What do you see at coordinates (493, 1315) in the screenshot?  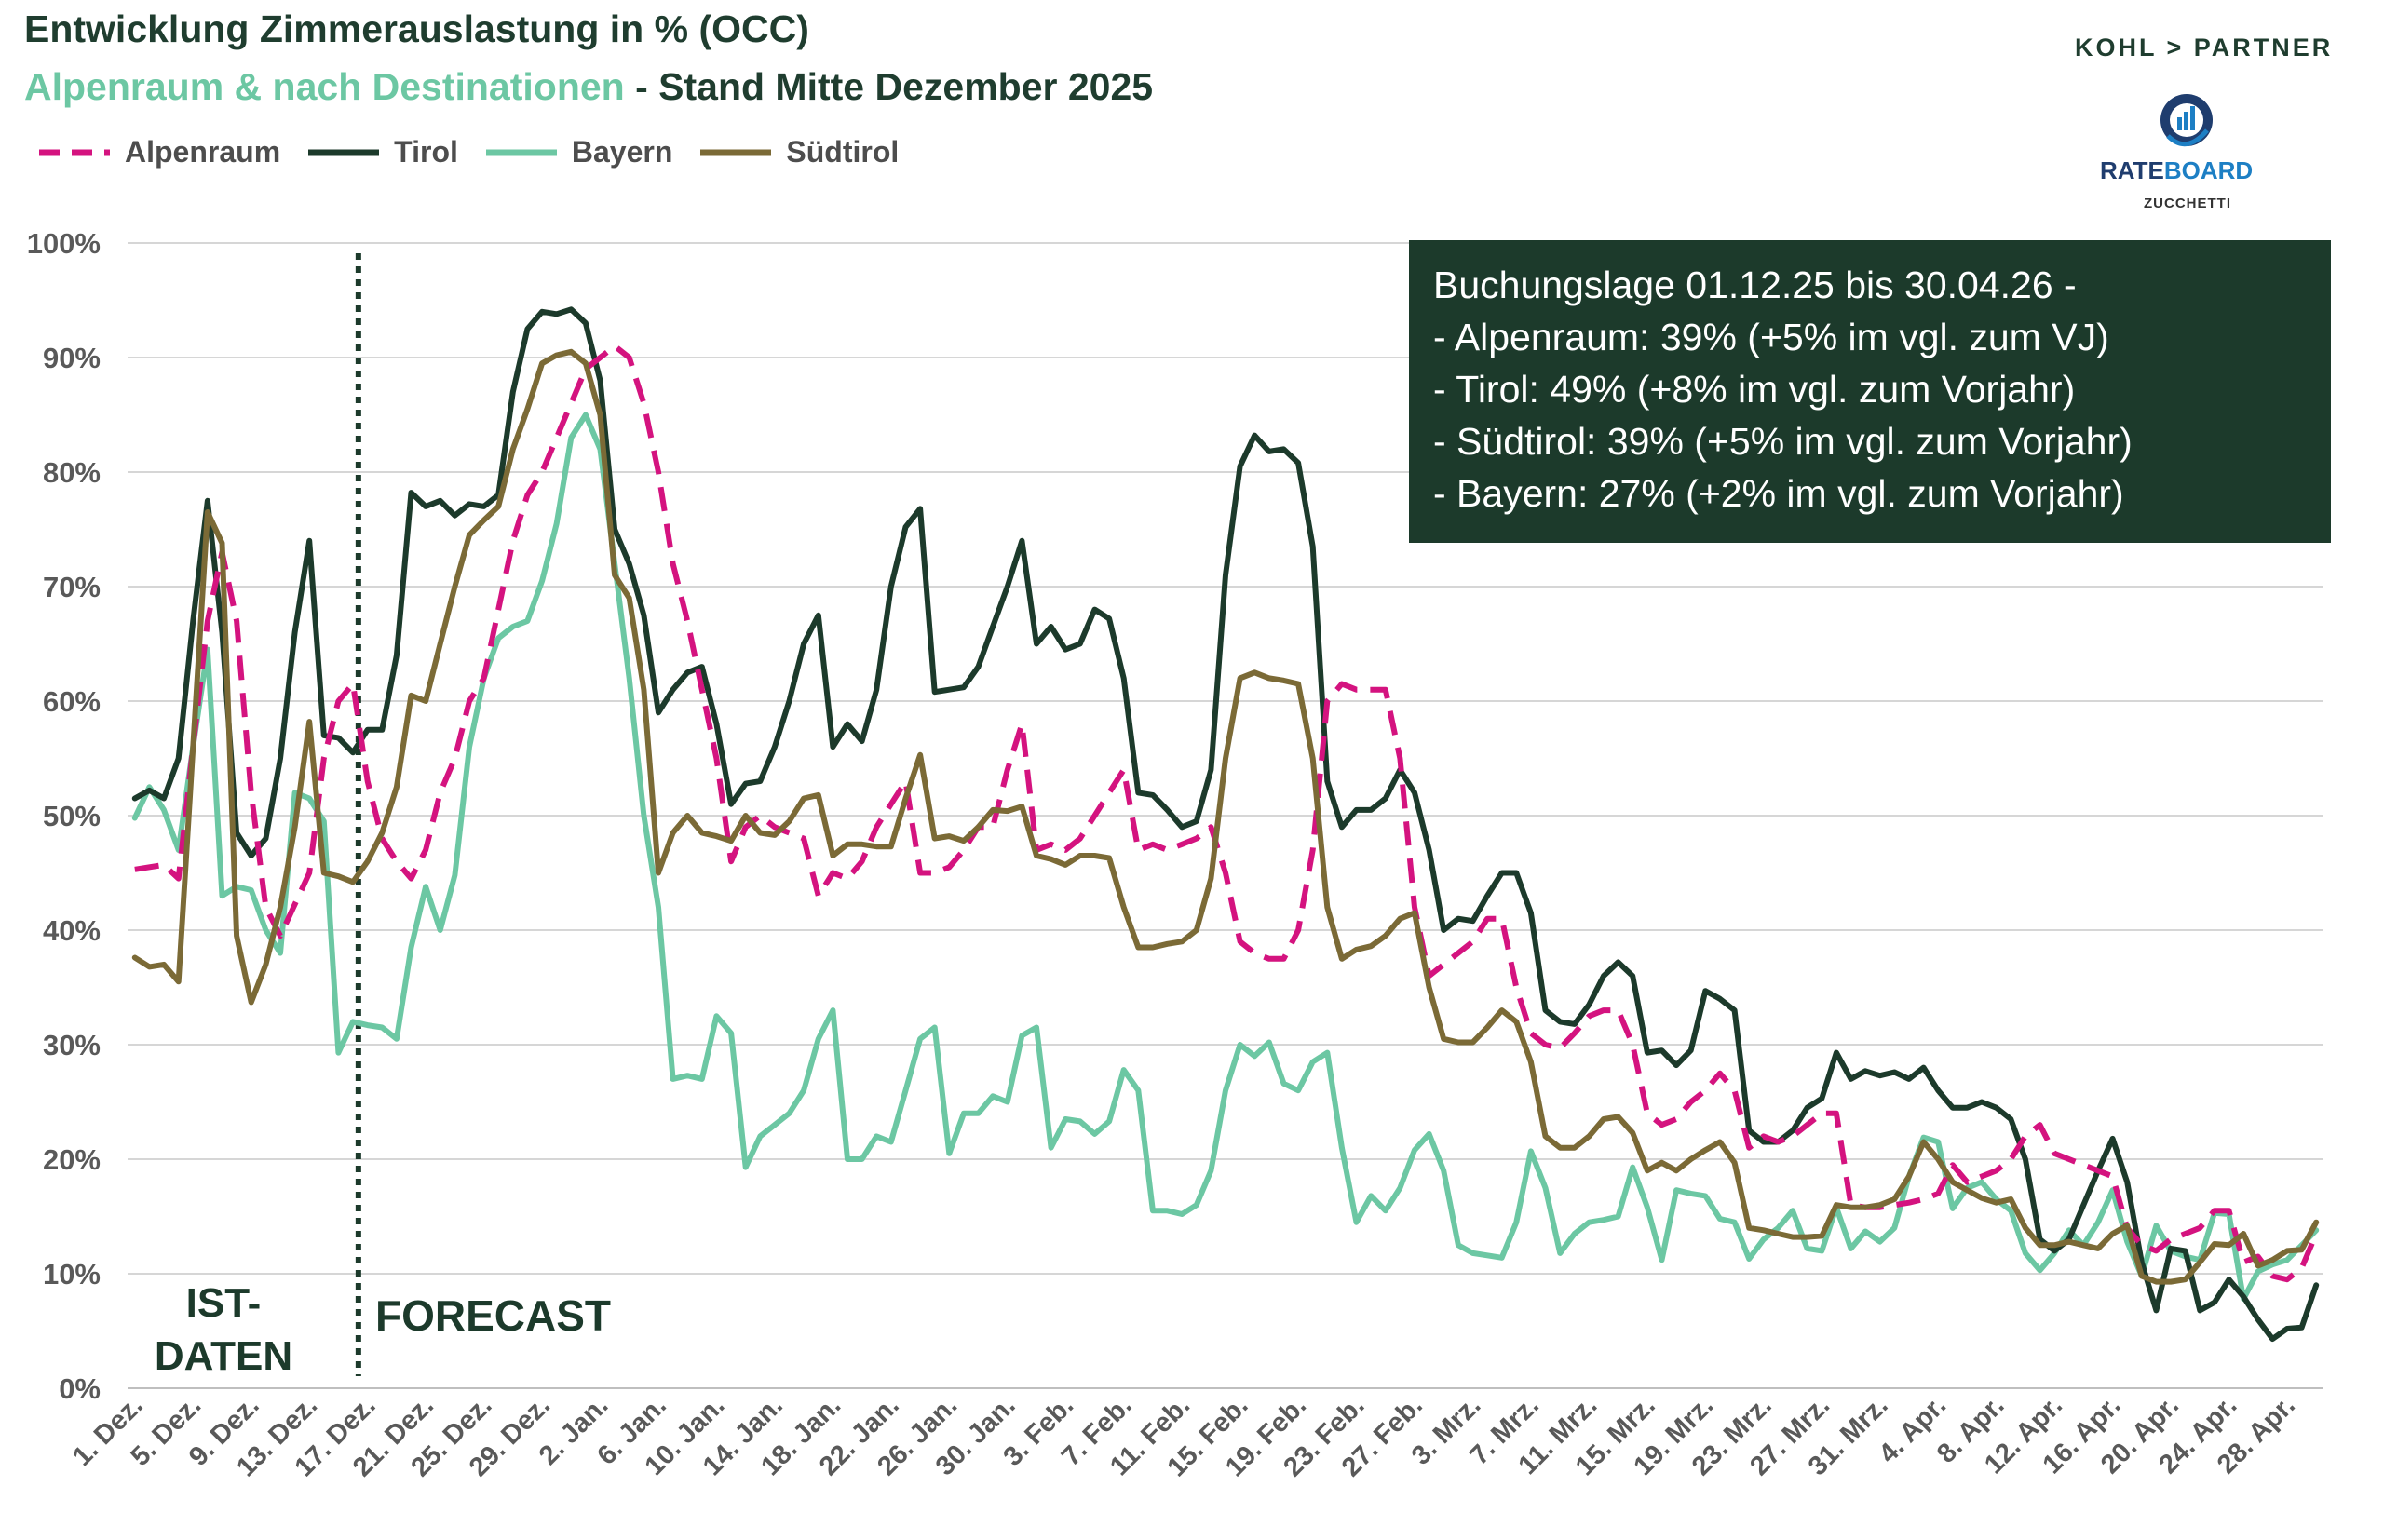 I see `forecast-label: FORECAST` at bounding box center [493, 1315].